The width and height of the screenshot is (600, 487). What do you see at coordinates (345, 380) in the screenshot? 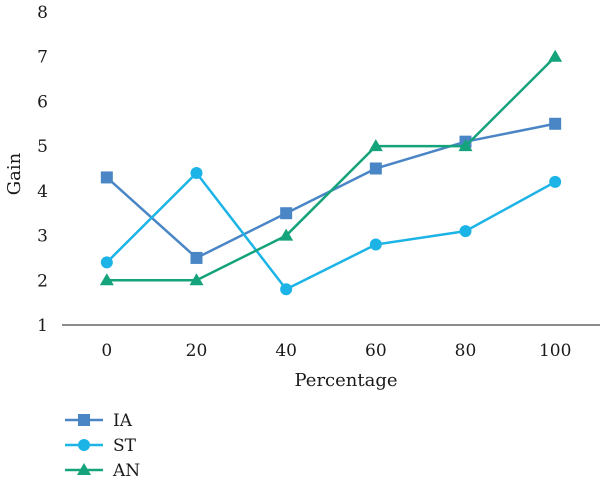
I see `x-axis-title: Percentage` at bounding box center [345, 380].